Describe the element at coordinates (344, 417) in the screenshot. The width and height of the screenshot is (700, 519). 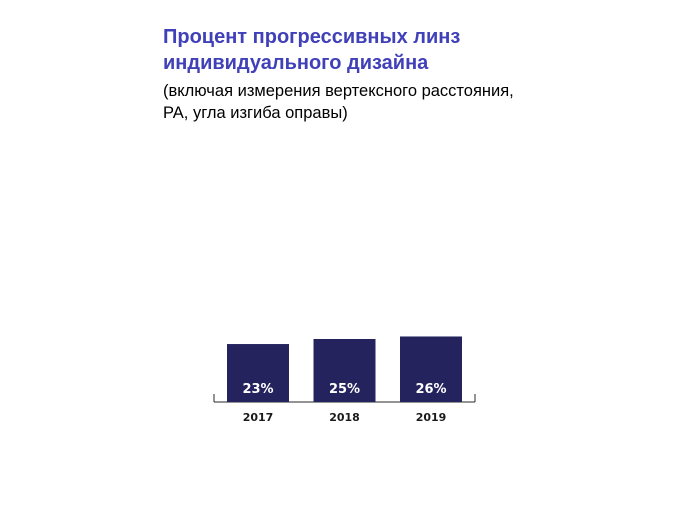
I see `x-tick-label-2018: 2018` at that location.